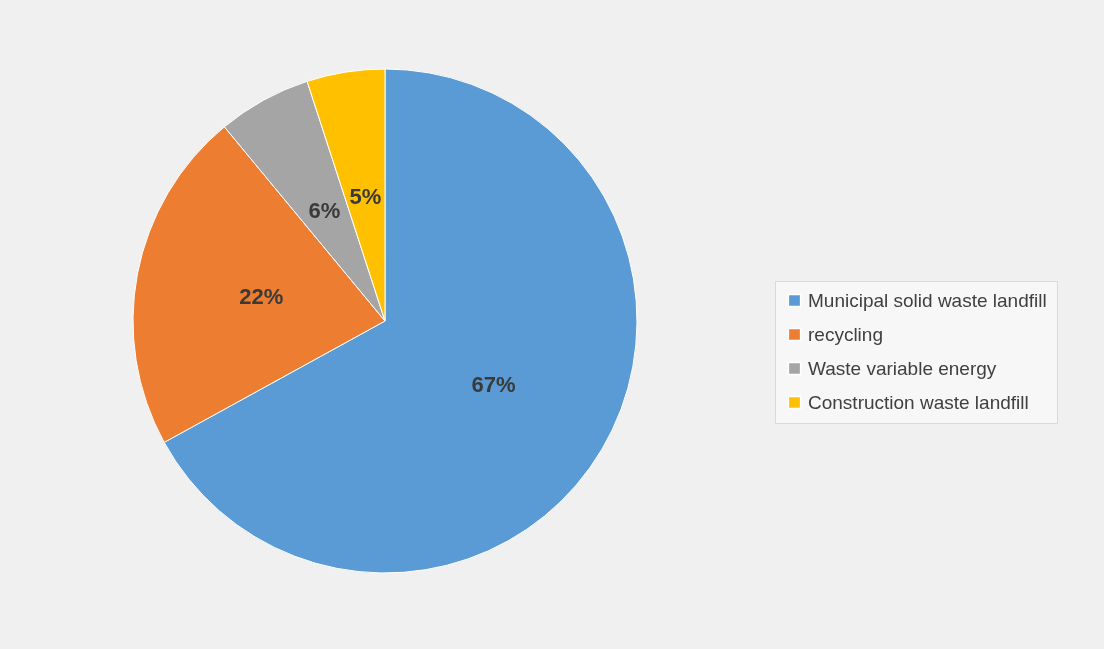  Describe the element at coordinates (845, 334) in the screenshot. I see `legend-label: recycling` at that location.